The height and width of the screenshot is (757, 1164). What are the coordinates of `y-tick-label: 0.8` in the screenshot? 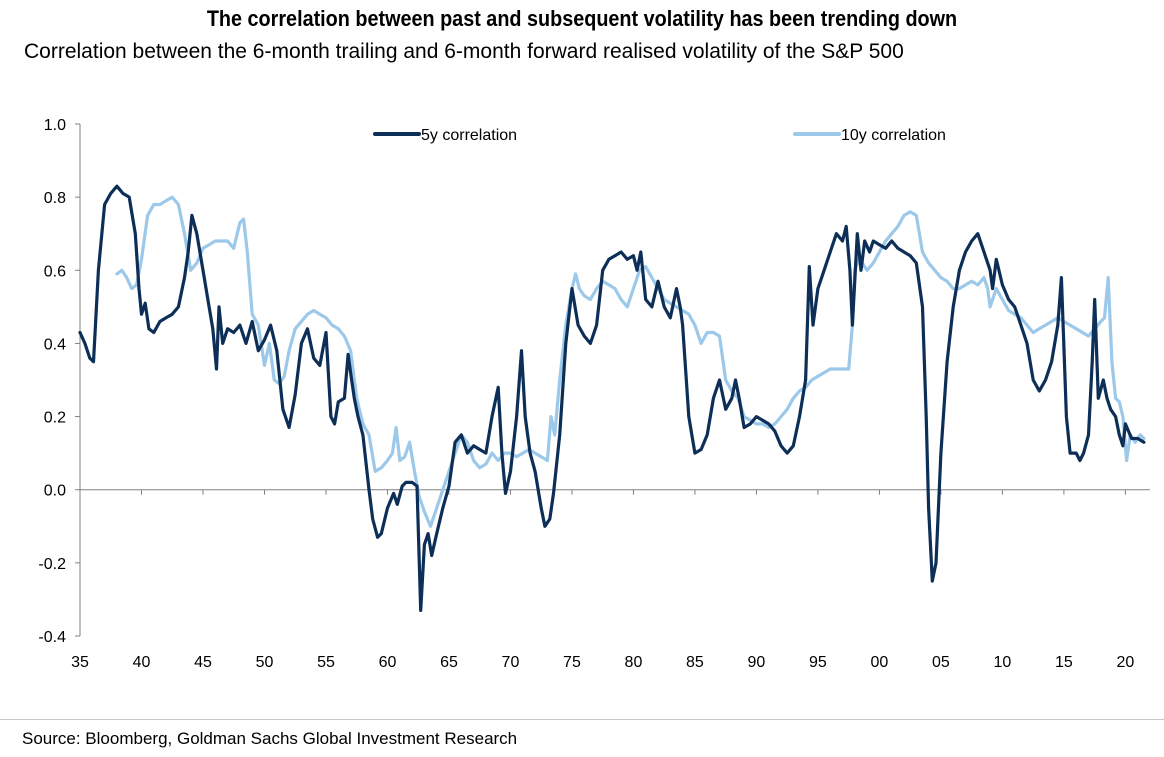 It's located at (55, 198).